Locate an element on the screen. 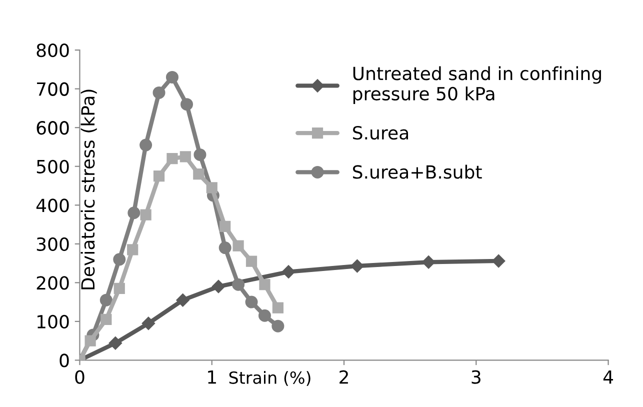 The height and width of the screenshot is (407, 643). legend-label: S.urea is located at coordinates (380, 133).